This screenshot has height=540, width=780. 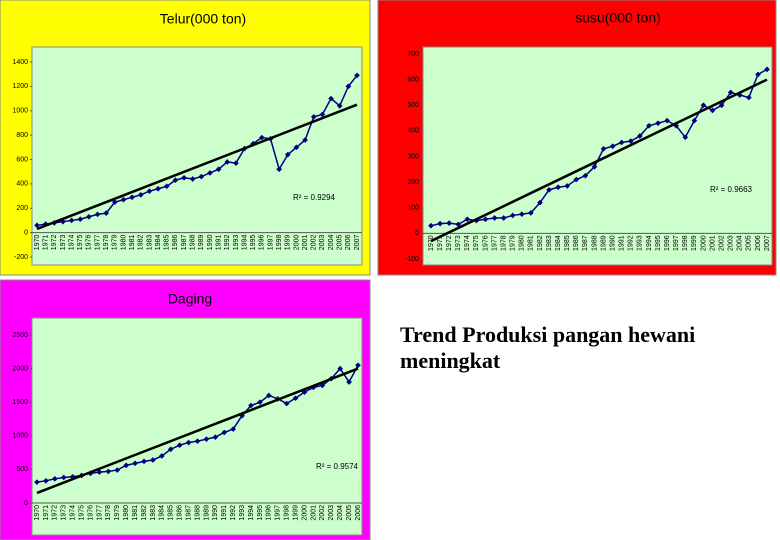 What do you see at coordinates (357, 243) in the screenshot?
I see `x-tick-label: 2007` at bounding box center [357, 243].